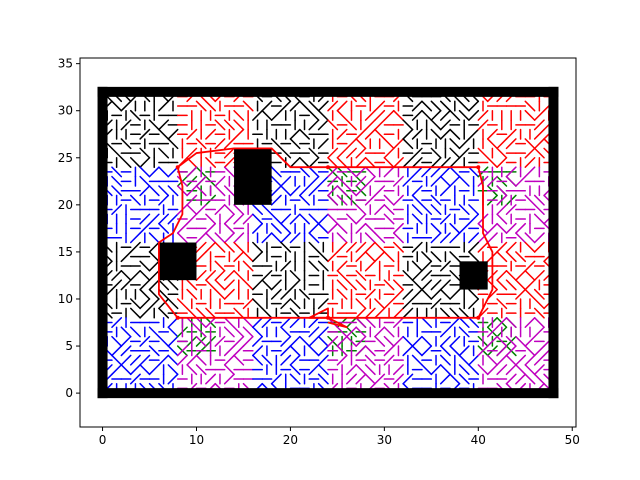  I want to click on y-axis: 0 5 10 15 20 25 30 35, so click(69, 228).